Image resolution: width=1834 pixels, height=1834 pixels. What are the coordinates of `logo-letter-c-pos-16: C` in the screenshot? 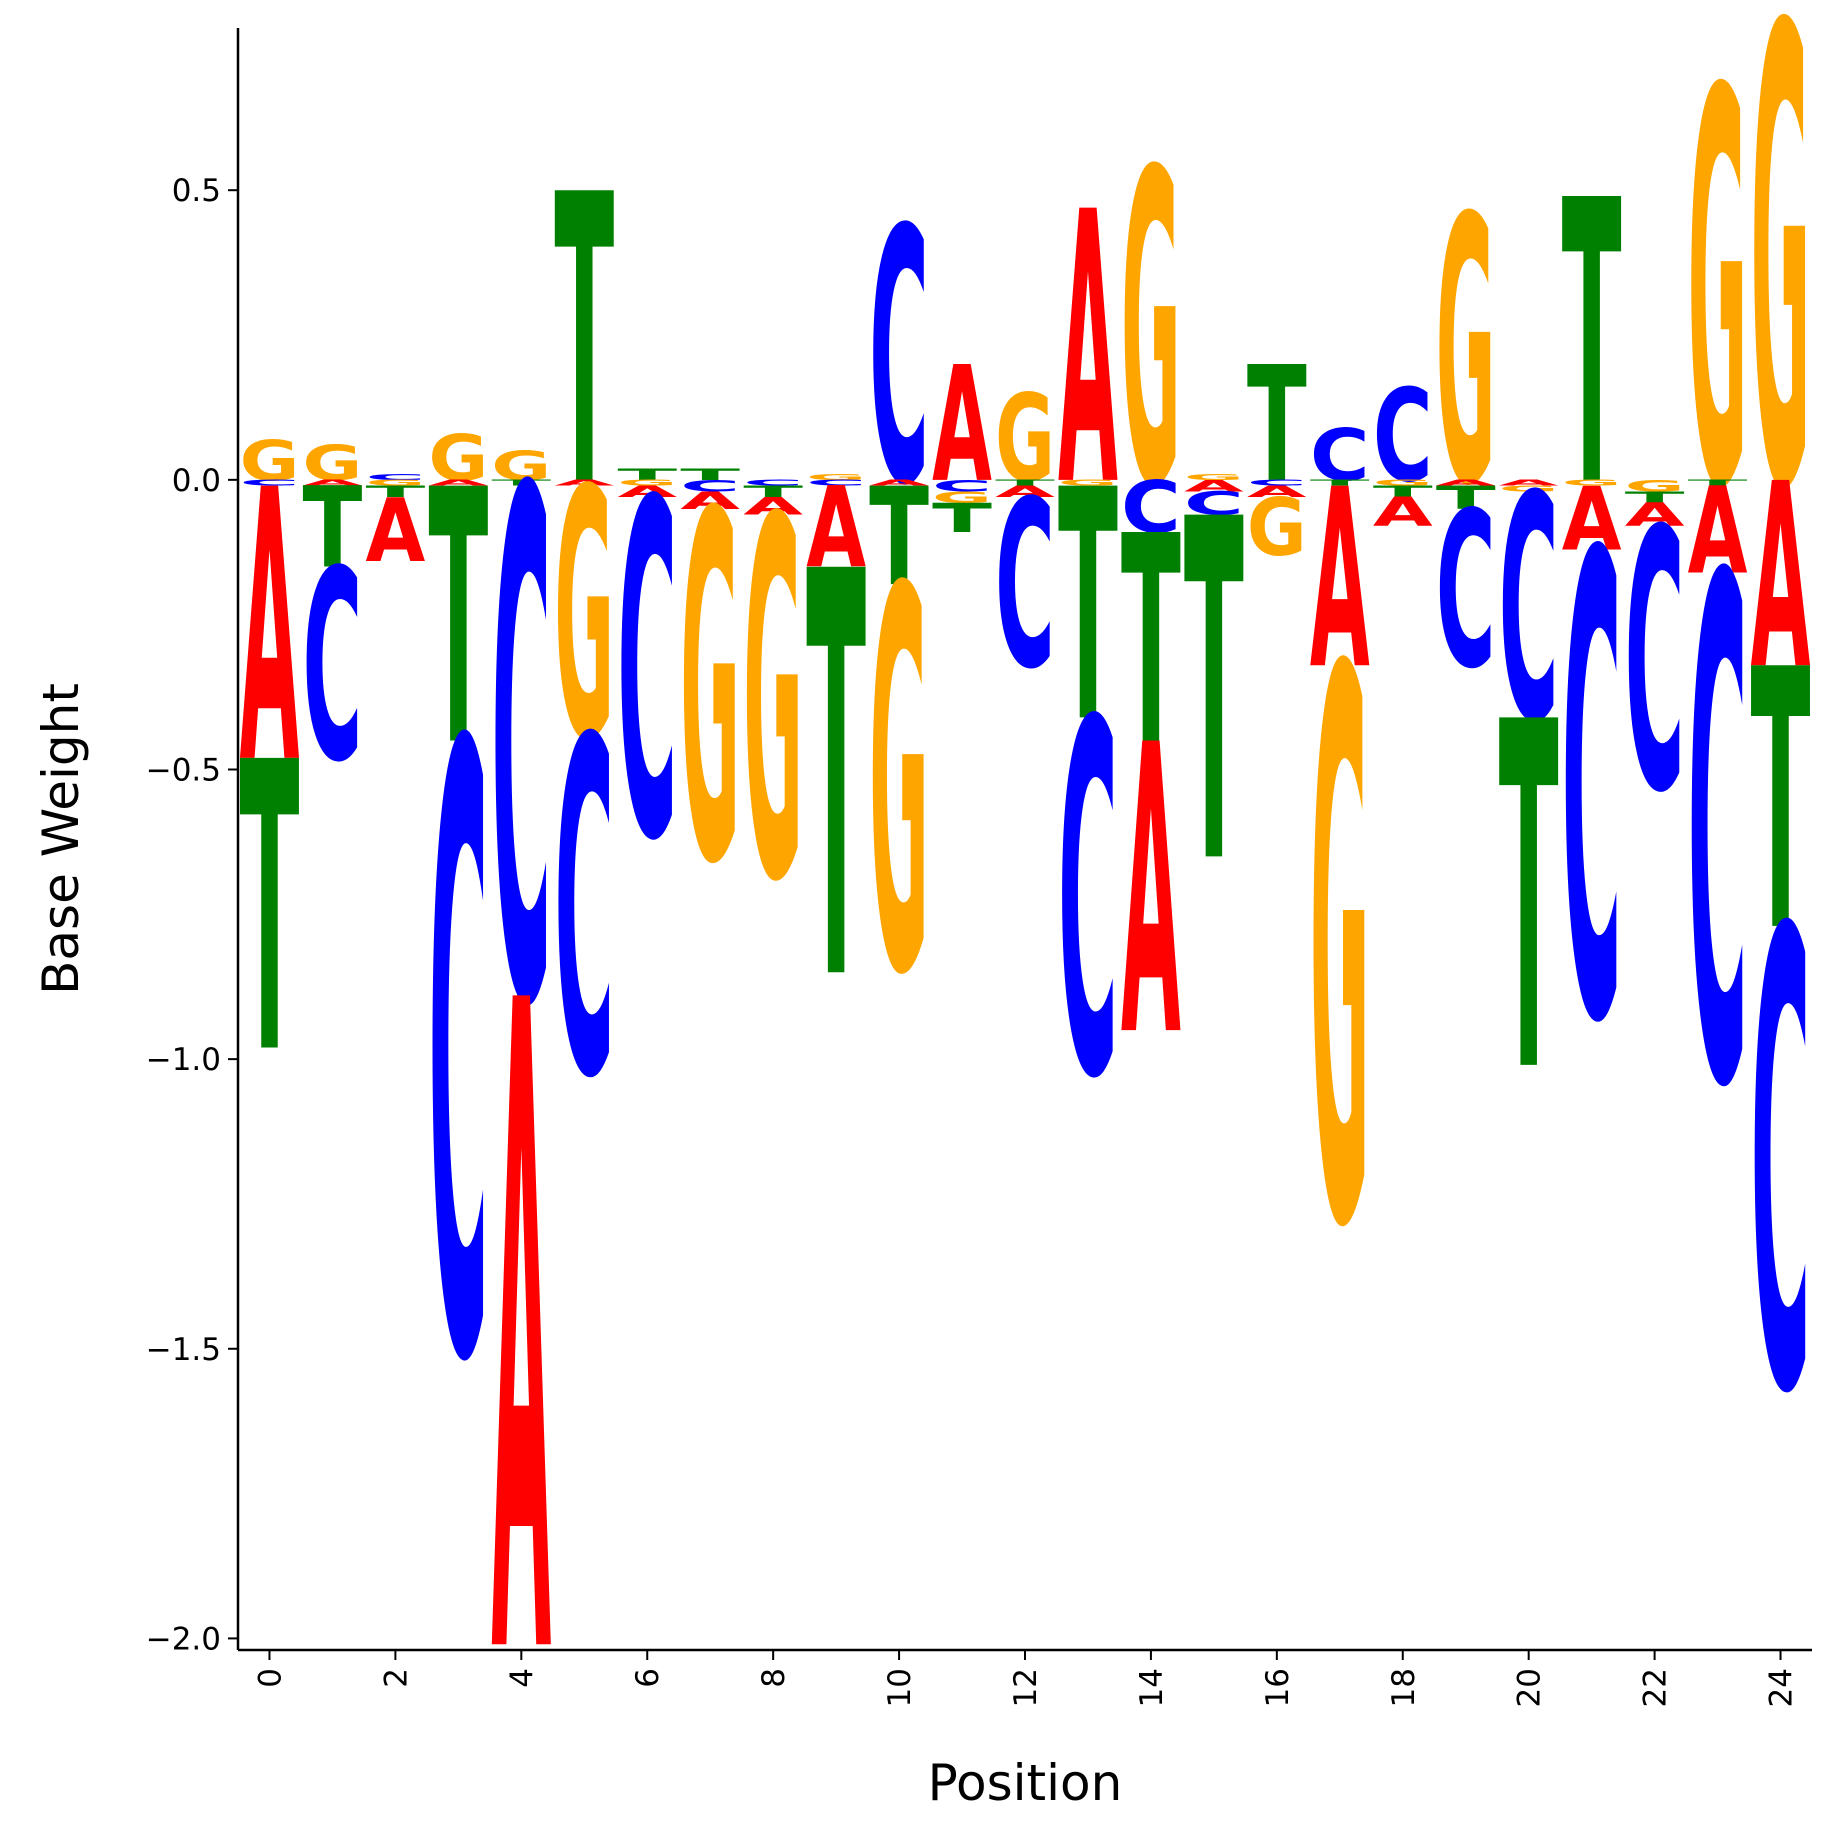 It's located at (1277, 482).